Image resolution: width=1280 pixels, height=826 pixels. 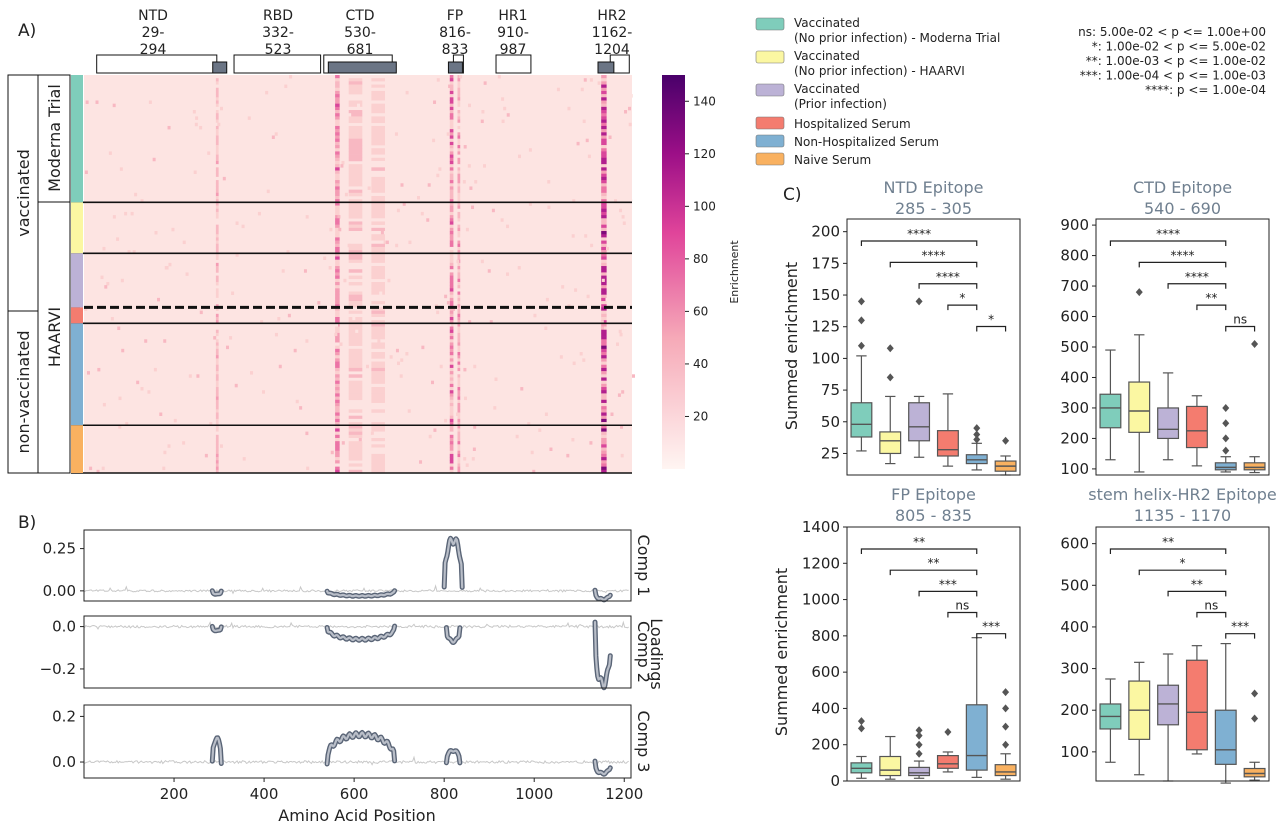 I want to click on boxplot-ytick-label: 1400, so click(x=821, y=527).